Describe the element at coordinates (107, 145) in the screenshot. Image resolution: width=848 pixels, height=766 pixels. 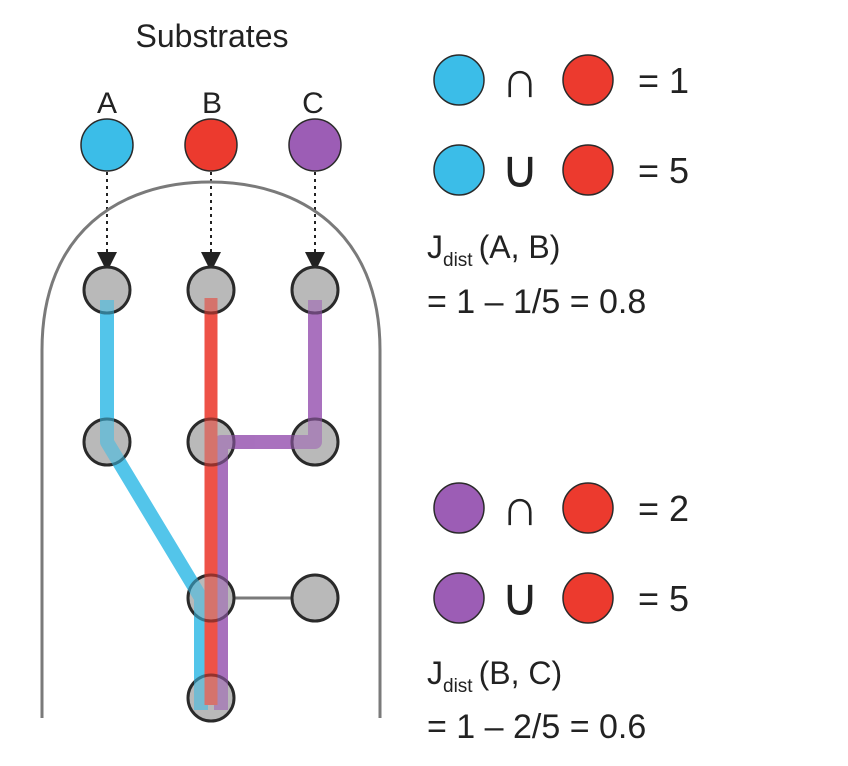
I see `substrate-a-circle` at that location.